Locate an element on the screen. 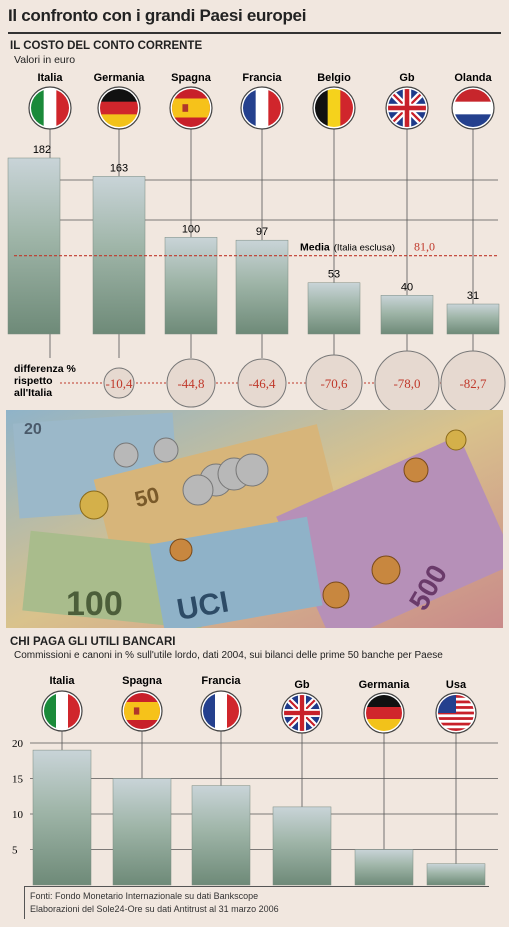 The image size is (509, 927). bar-olanda is located at coordinates (473, 319).